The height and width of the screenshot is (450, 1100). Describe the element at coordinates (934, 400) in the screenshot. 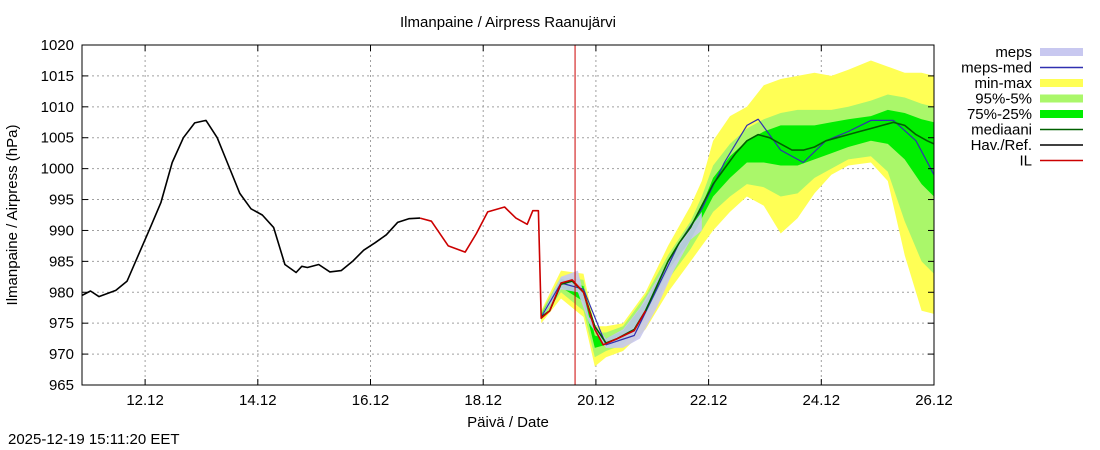

I see `x-tick-label: 26.12` at that location.